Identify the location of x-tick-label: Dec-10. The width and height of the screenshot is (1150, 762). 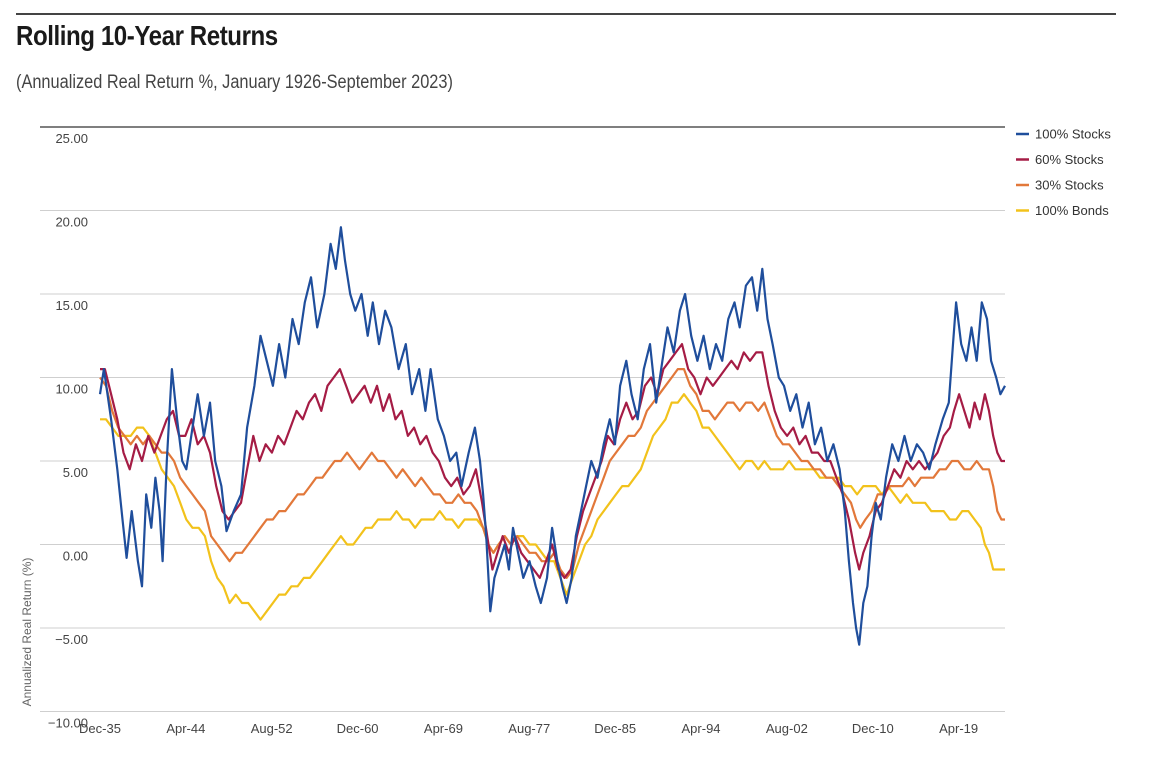
(873, 728).